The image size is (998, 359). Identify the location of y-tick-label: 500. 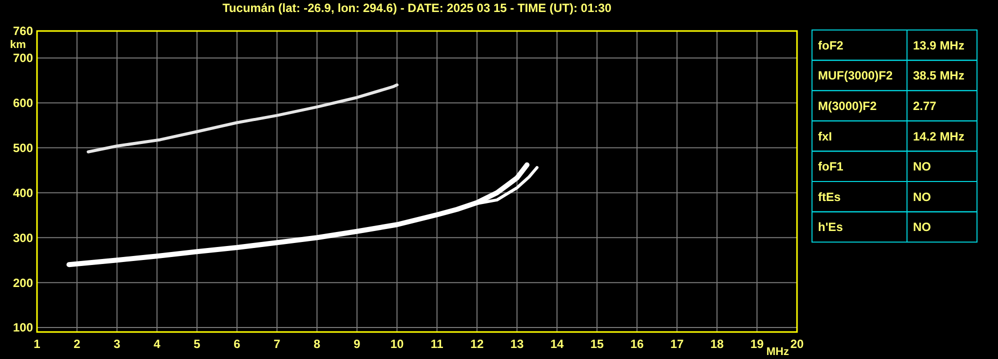
(23, 148).